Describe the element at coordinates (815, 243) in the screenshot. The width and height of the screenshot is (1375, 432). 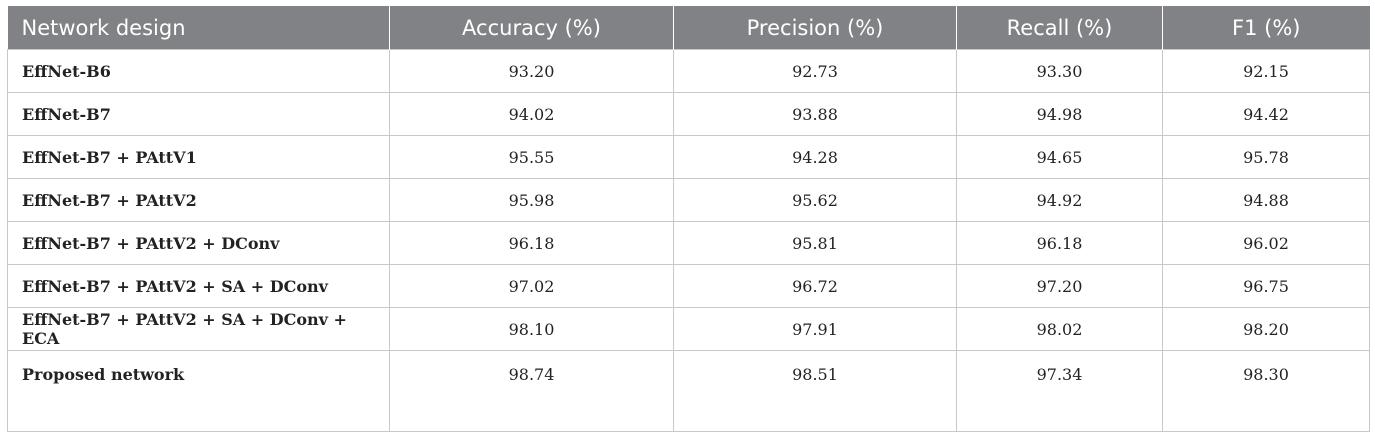
I see `cell-precision: 95.81` at that location.